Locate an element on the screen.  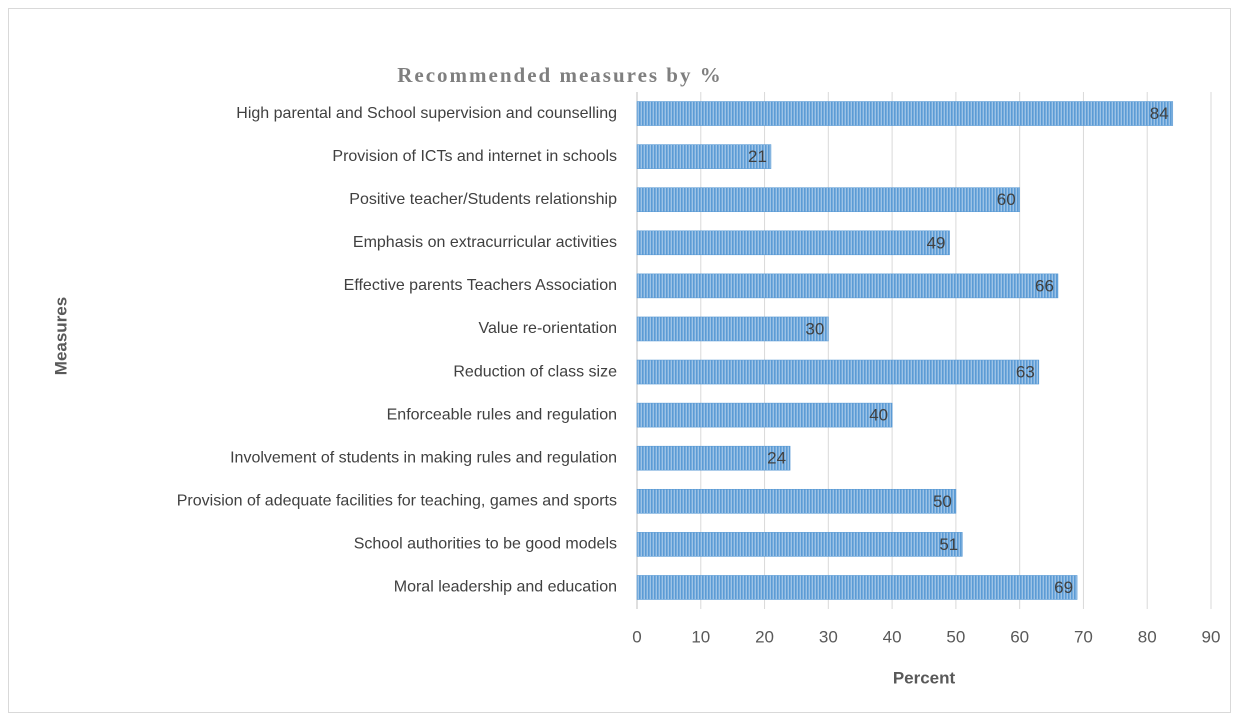
x-tick-label: 70 is located at coordinates (1083, 636).